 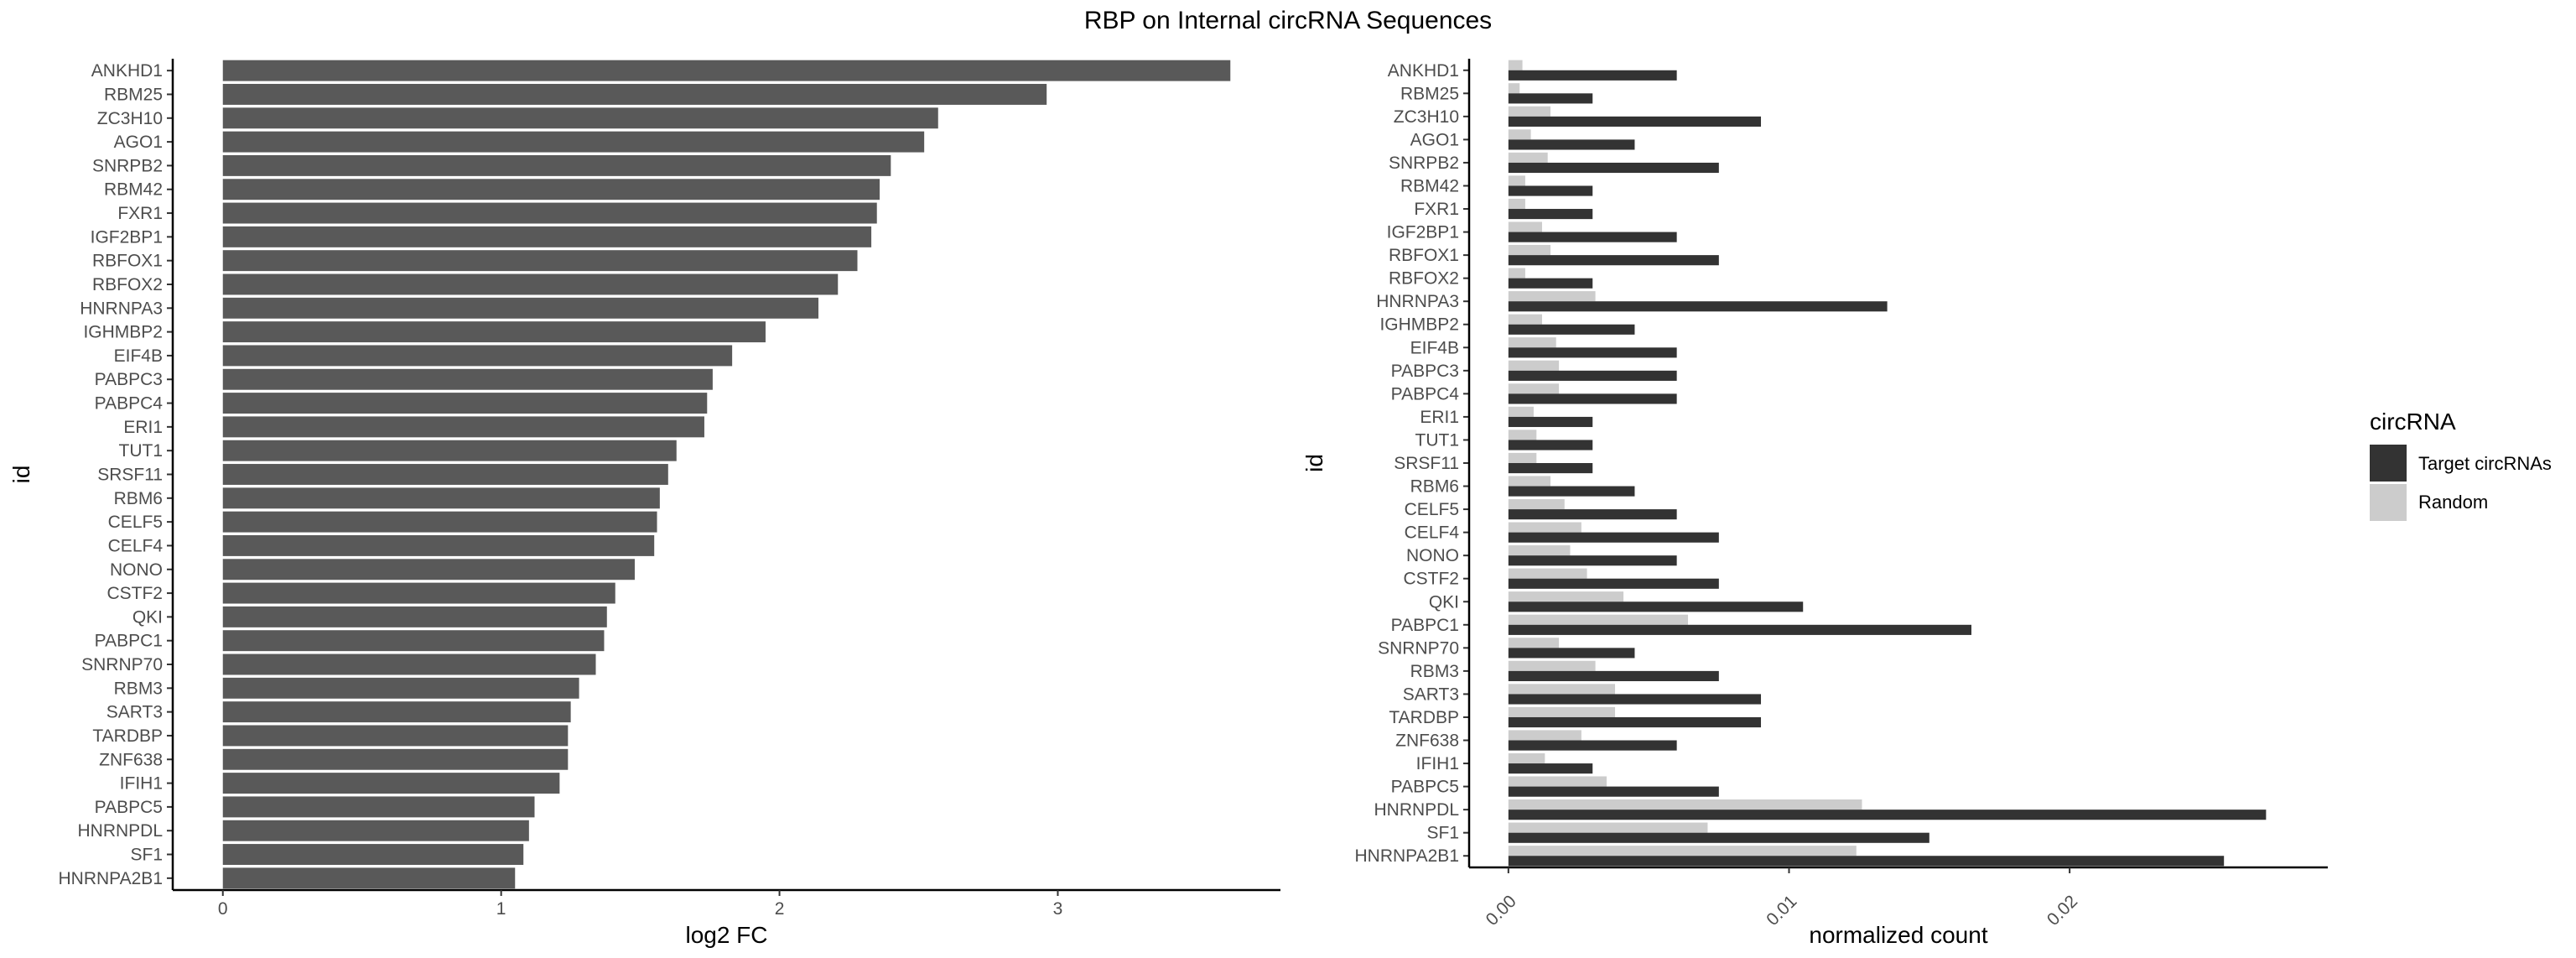 What do you see at coordinates (120, 831) in the screenshot?
I see `y-tick-label-hnrnpdl: HNRNPDL` at bounding box center [120, 831].